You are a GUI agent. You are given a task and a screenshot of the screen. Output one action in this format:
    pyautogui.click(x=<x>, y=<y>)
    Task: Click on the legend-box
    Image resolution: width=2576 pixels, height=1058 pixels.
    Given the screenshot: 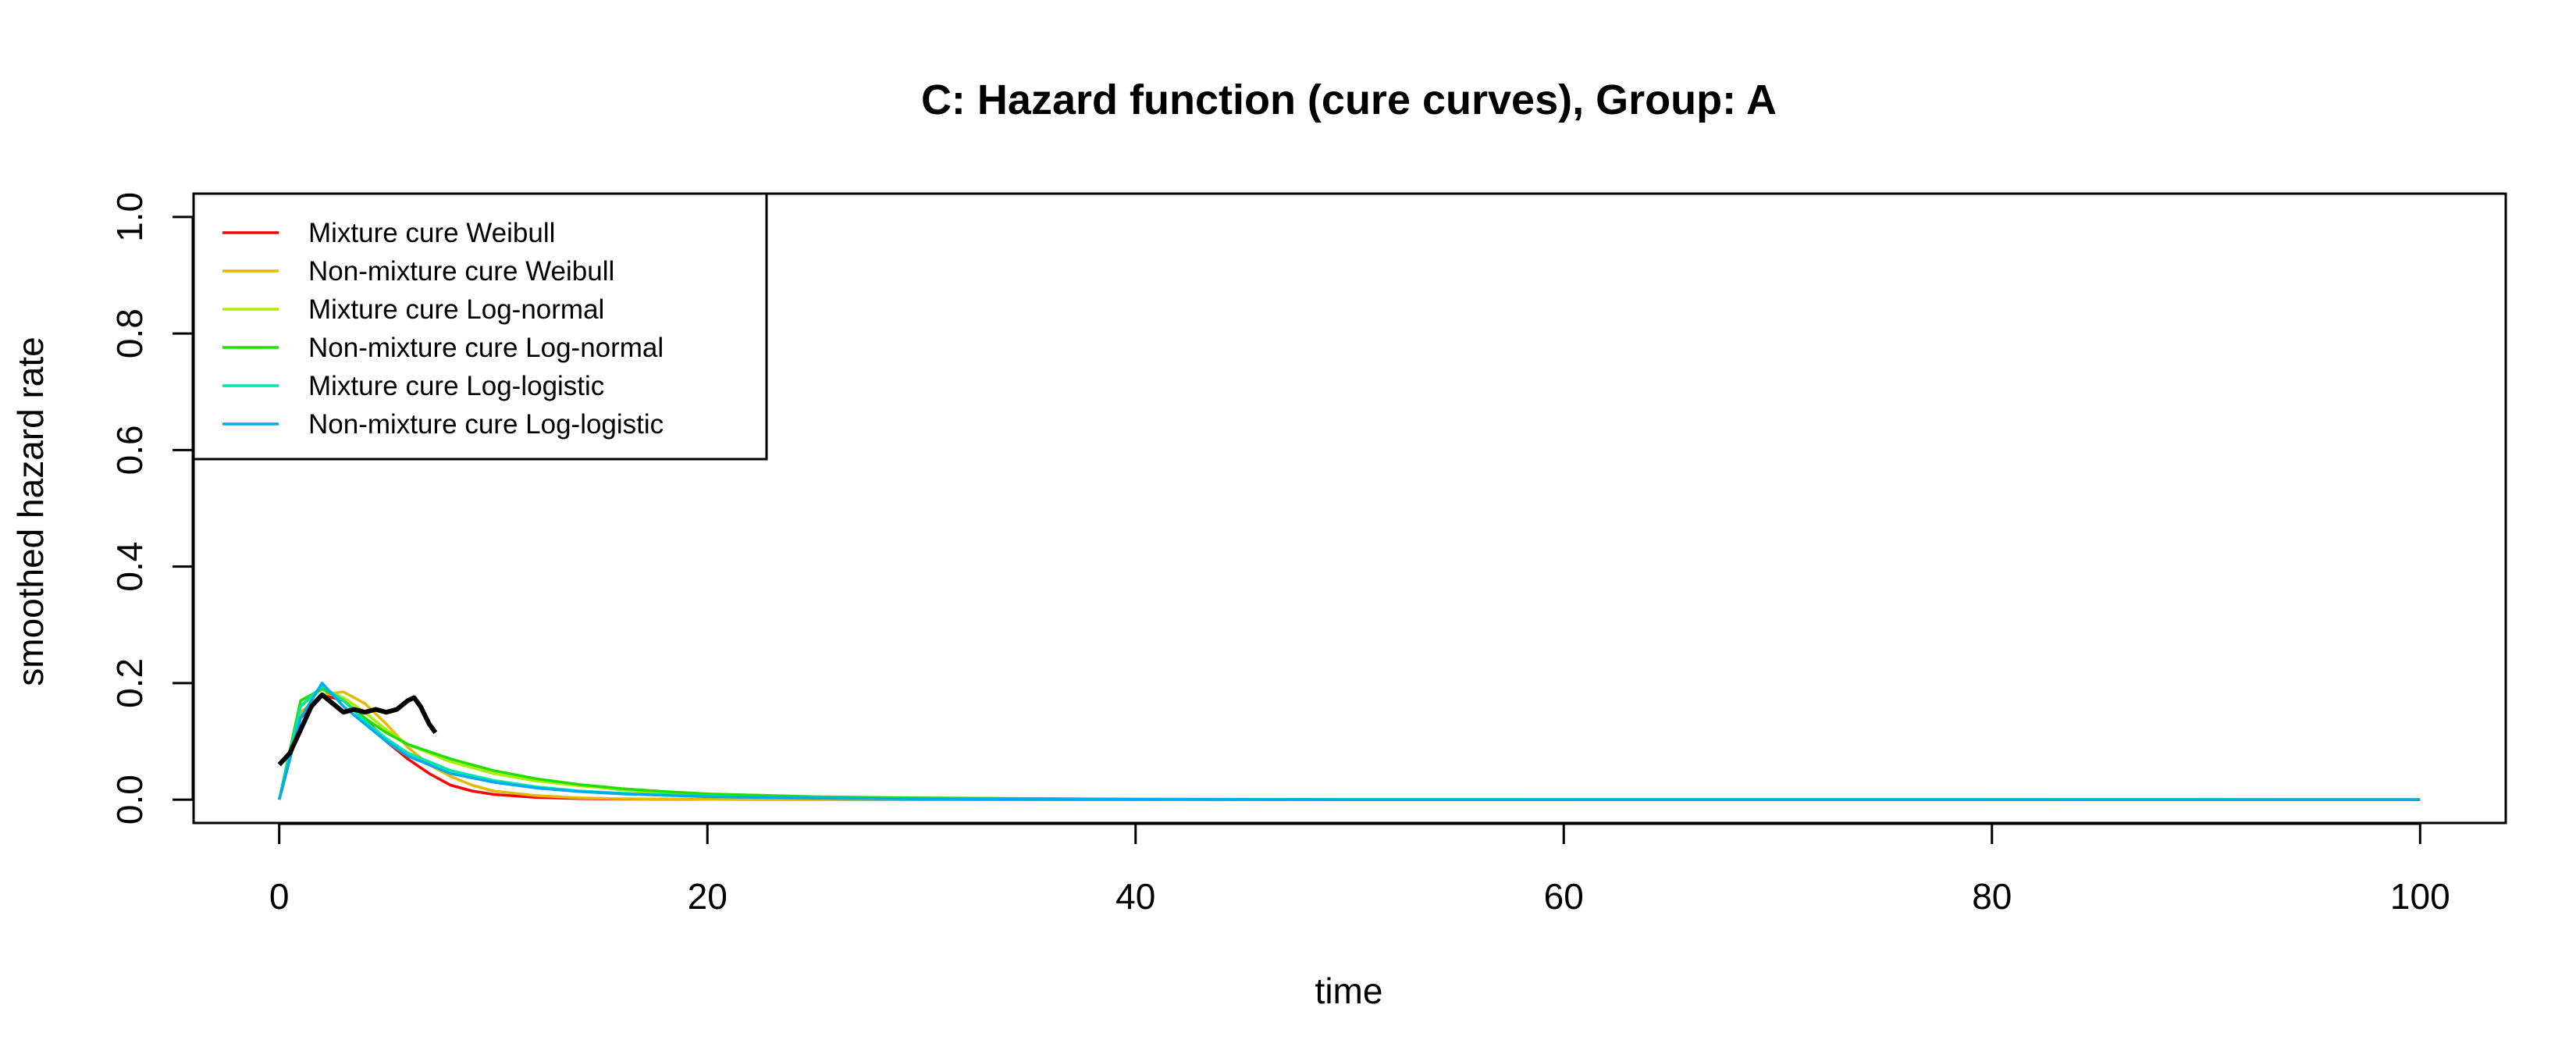 What is the action you would take?
    pyautogui.click(x=480, y=326)
    